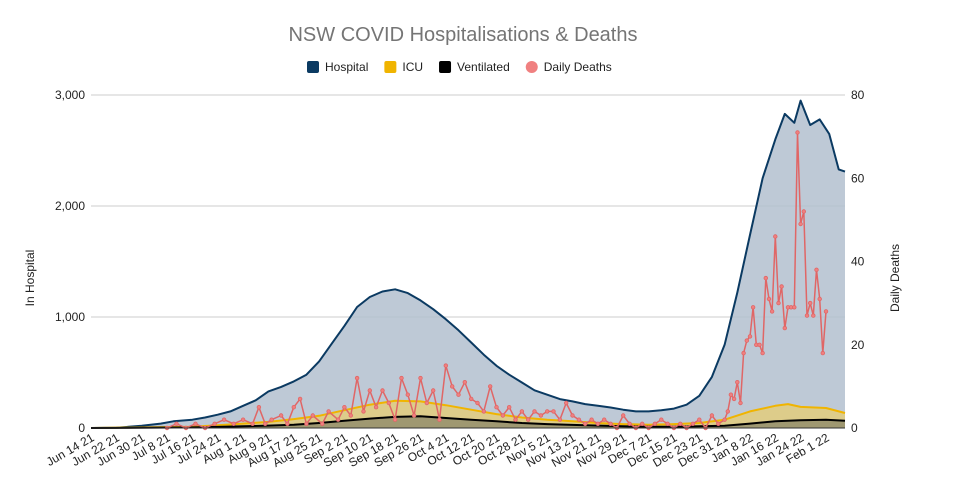  What do you see at coordinates (483, 67) in the screenshot?
I see `legend-label-ventilated: Ventilated` at bounding box center [483, 67].